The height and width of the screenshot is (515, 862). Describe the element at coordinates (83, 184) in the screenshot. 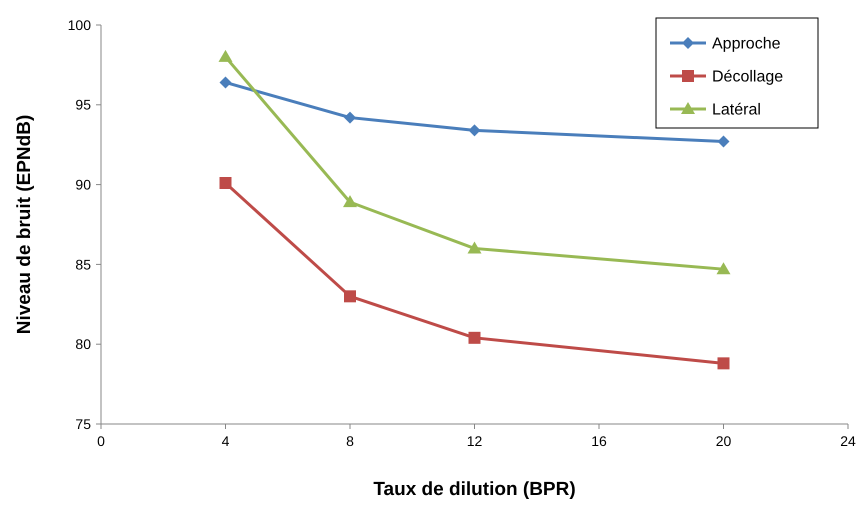

I see `y-tick-label: 90` at that location.